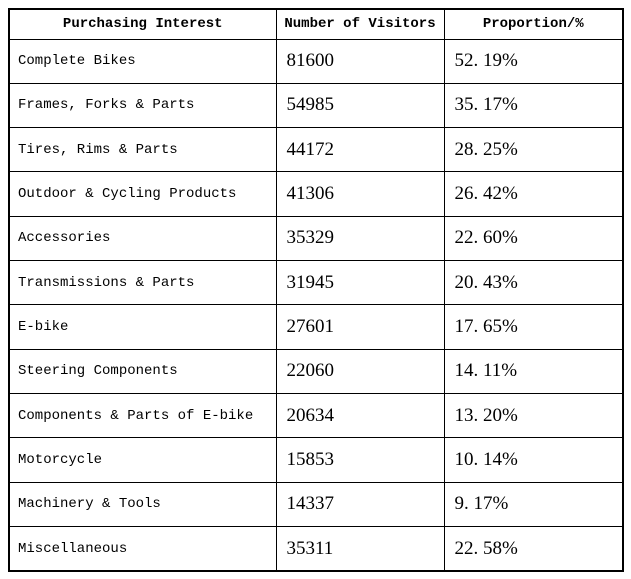 This screenshot has height=579, width=631. What do you see at coordinates (533, 283) in the screenshot?
I see `cell-proportion: 20. 43%` at bounding box center [533, 283].